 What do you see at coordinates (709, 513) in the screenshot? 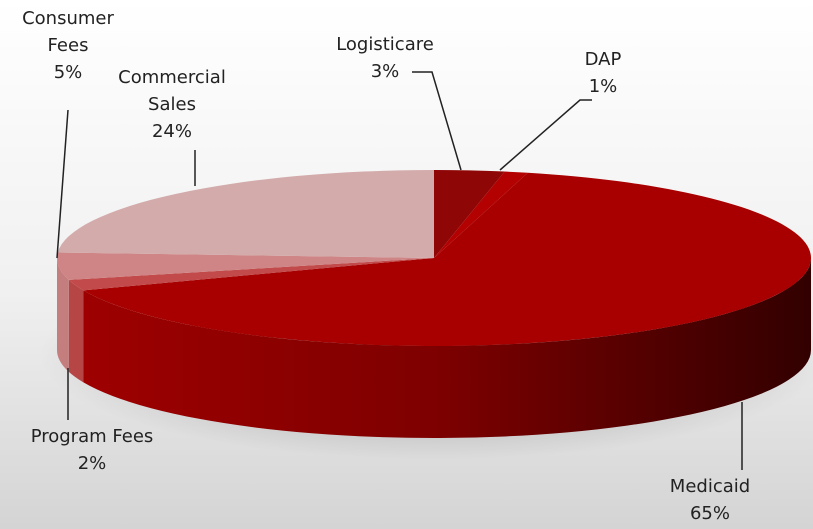
I see `label-value: 65%` at bounding box center [709, 513].